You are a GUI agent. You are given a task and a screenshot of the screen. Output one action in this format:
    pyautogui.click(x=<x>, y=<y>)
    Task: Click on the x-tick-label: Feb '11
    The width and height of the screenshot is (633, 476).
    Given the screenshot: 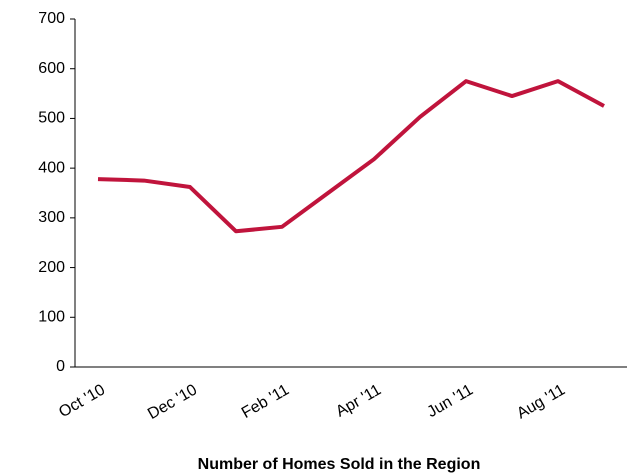 What is the action you would take?
    pyautogui.click(x=265, y=401)
    